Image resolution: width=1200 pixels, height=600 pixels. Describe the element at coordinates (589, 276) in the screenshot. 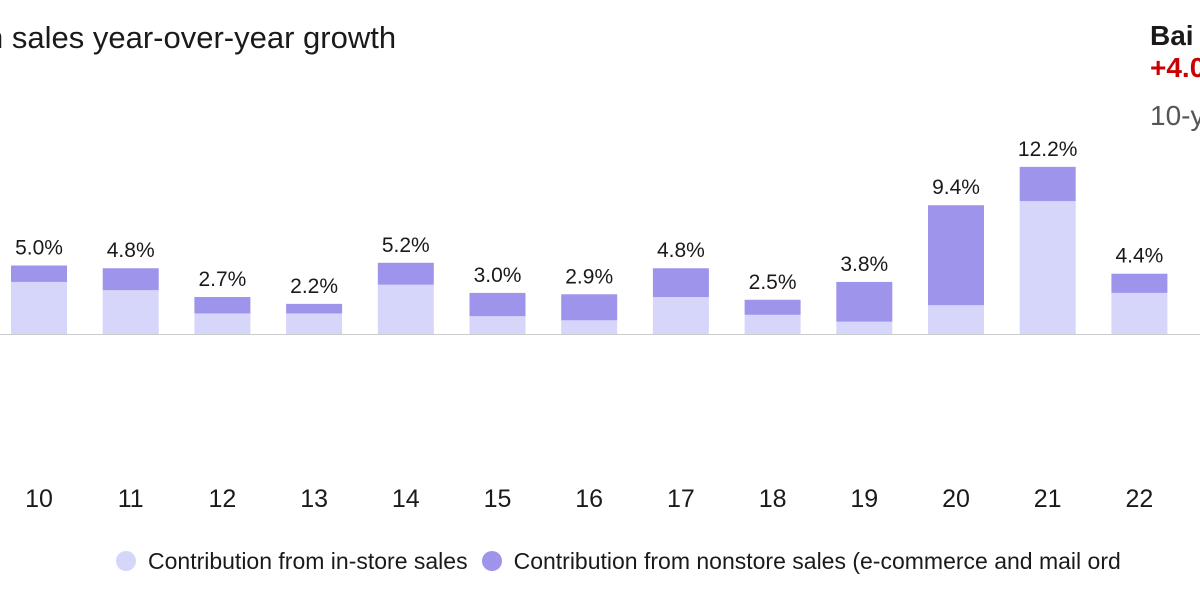

I see `value-label-16: 2.9%` at that location.